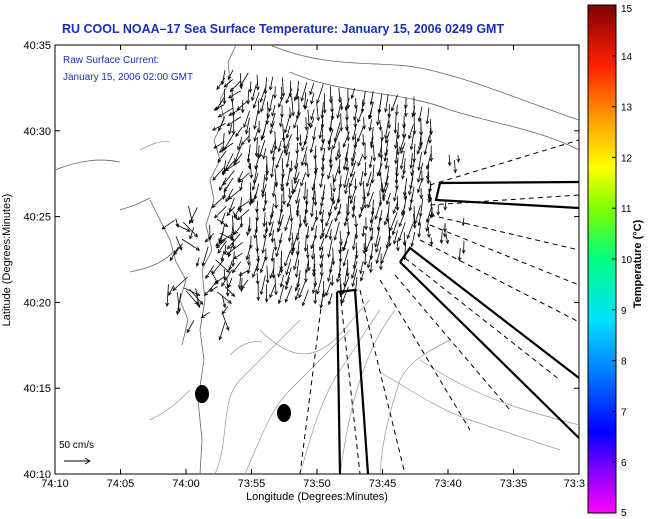  I want to click on x-tick-label: 74:10, so click(55, 484).